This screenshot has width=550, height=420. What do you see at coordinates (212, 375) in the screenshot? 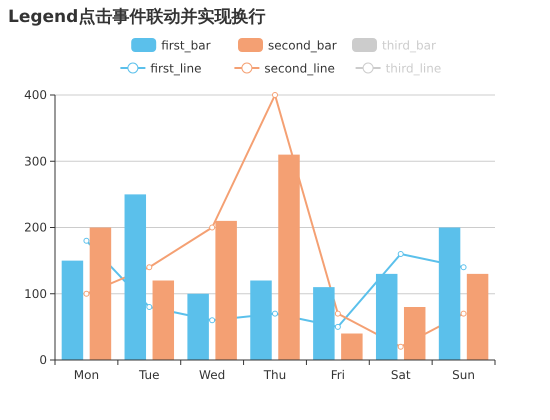
I see `x-tick-label: Wed` at bounding box center [212, 375].